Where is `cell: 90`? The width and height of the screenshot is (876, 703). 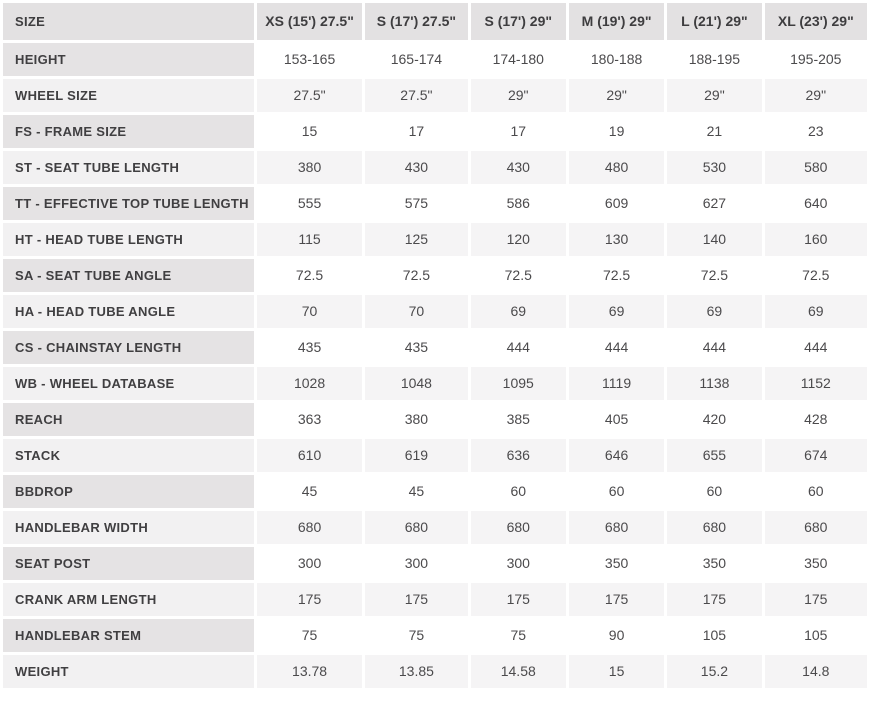 cell: 90 is located at coordinates (616, 635).